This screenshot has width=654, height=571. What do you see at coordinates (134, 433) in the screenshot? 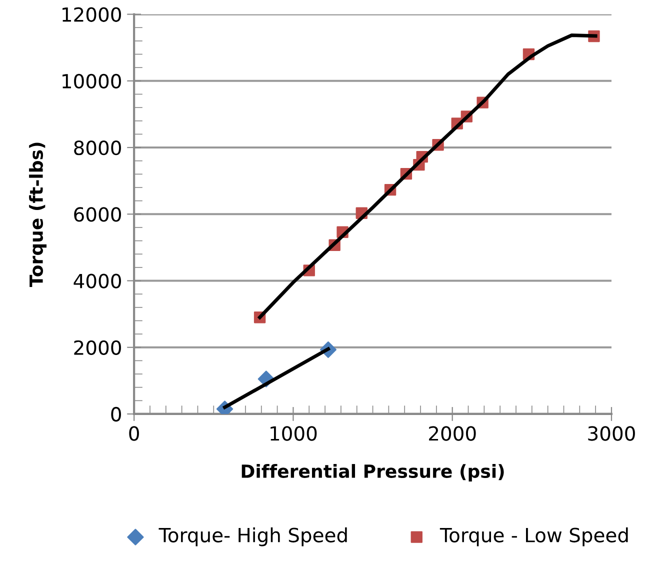
I see `x-tick-label: 0` at bounding box center [134, 433].